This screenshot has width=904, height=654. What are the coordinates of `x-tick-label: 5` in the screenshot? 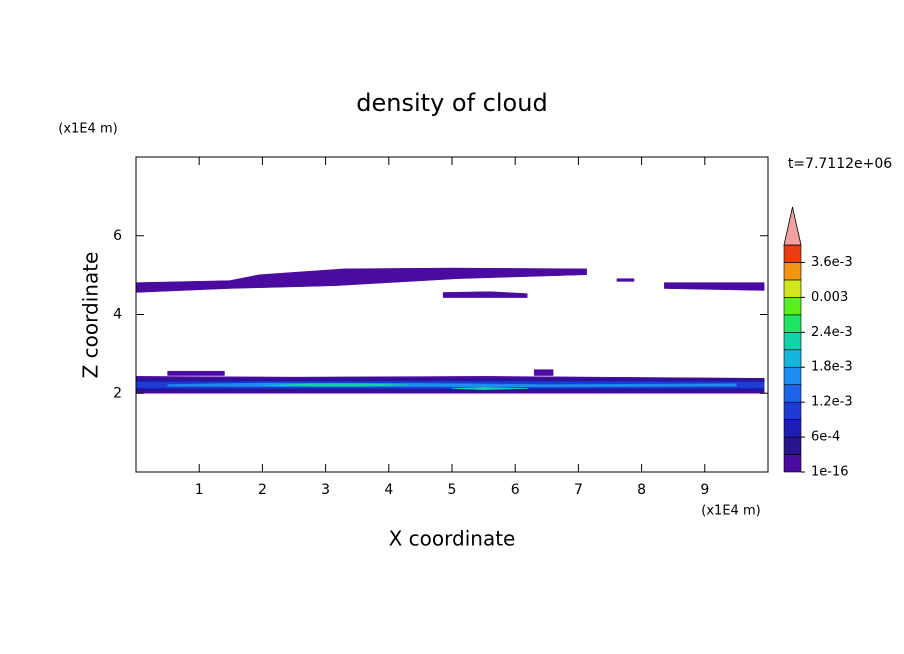 It's located at (452, 490).